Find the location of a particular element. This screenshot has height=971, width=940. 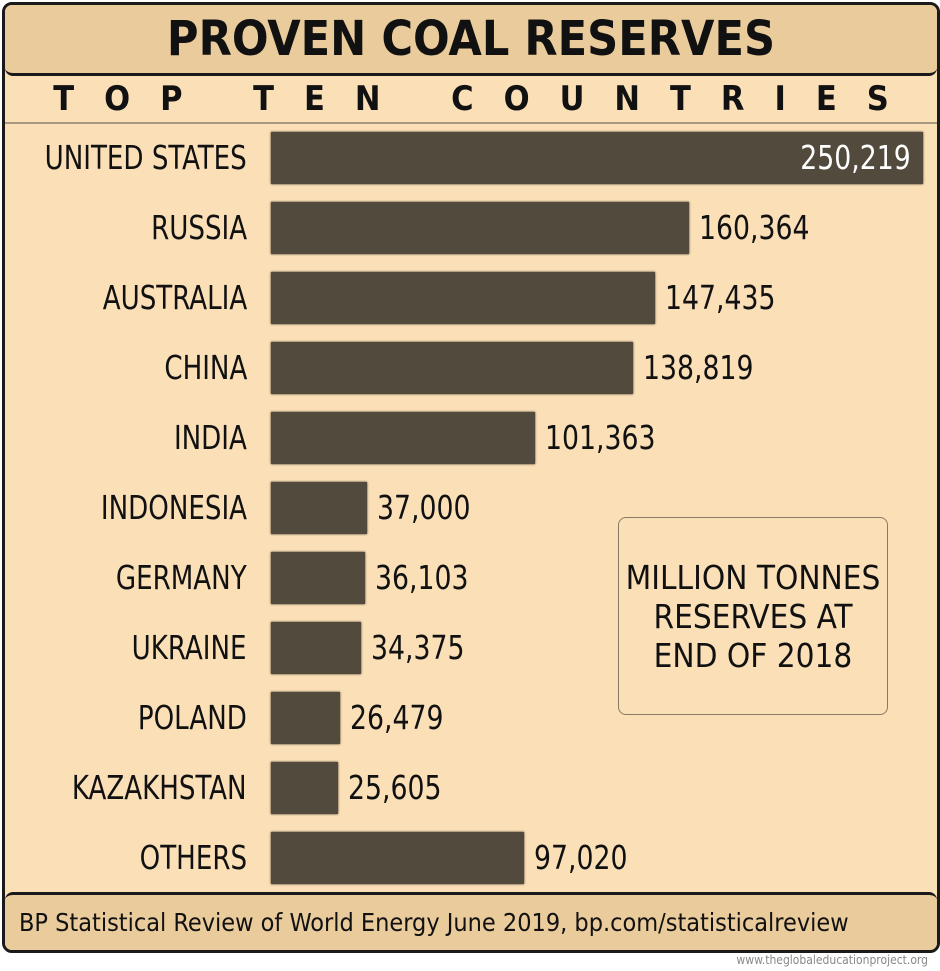

category-label: CHINA is located at coordinates (205, 367).